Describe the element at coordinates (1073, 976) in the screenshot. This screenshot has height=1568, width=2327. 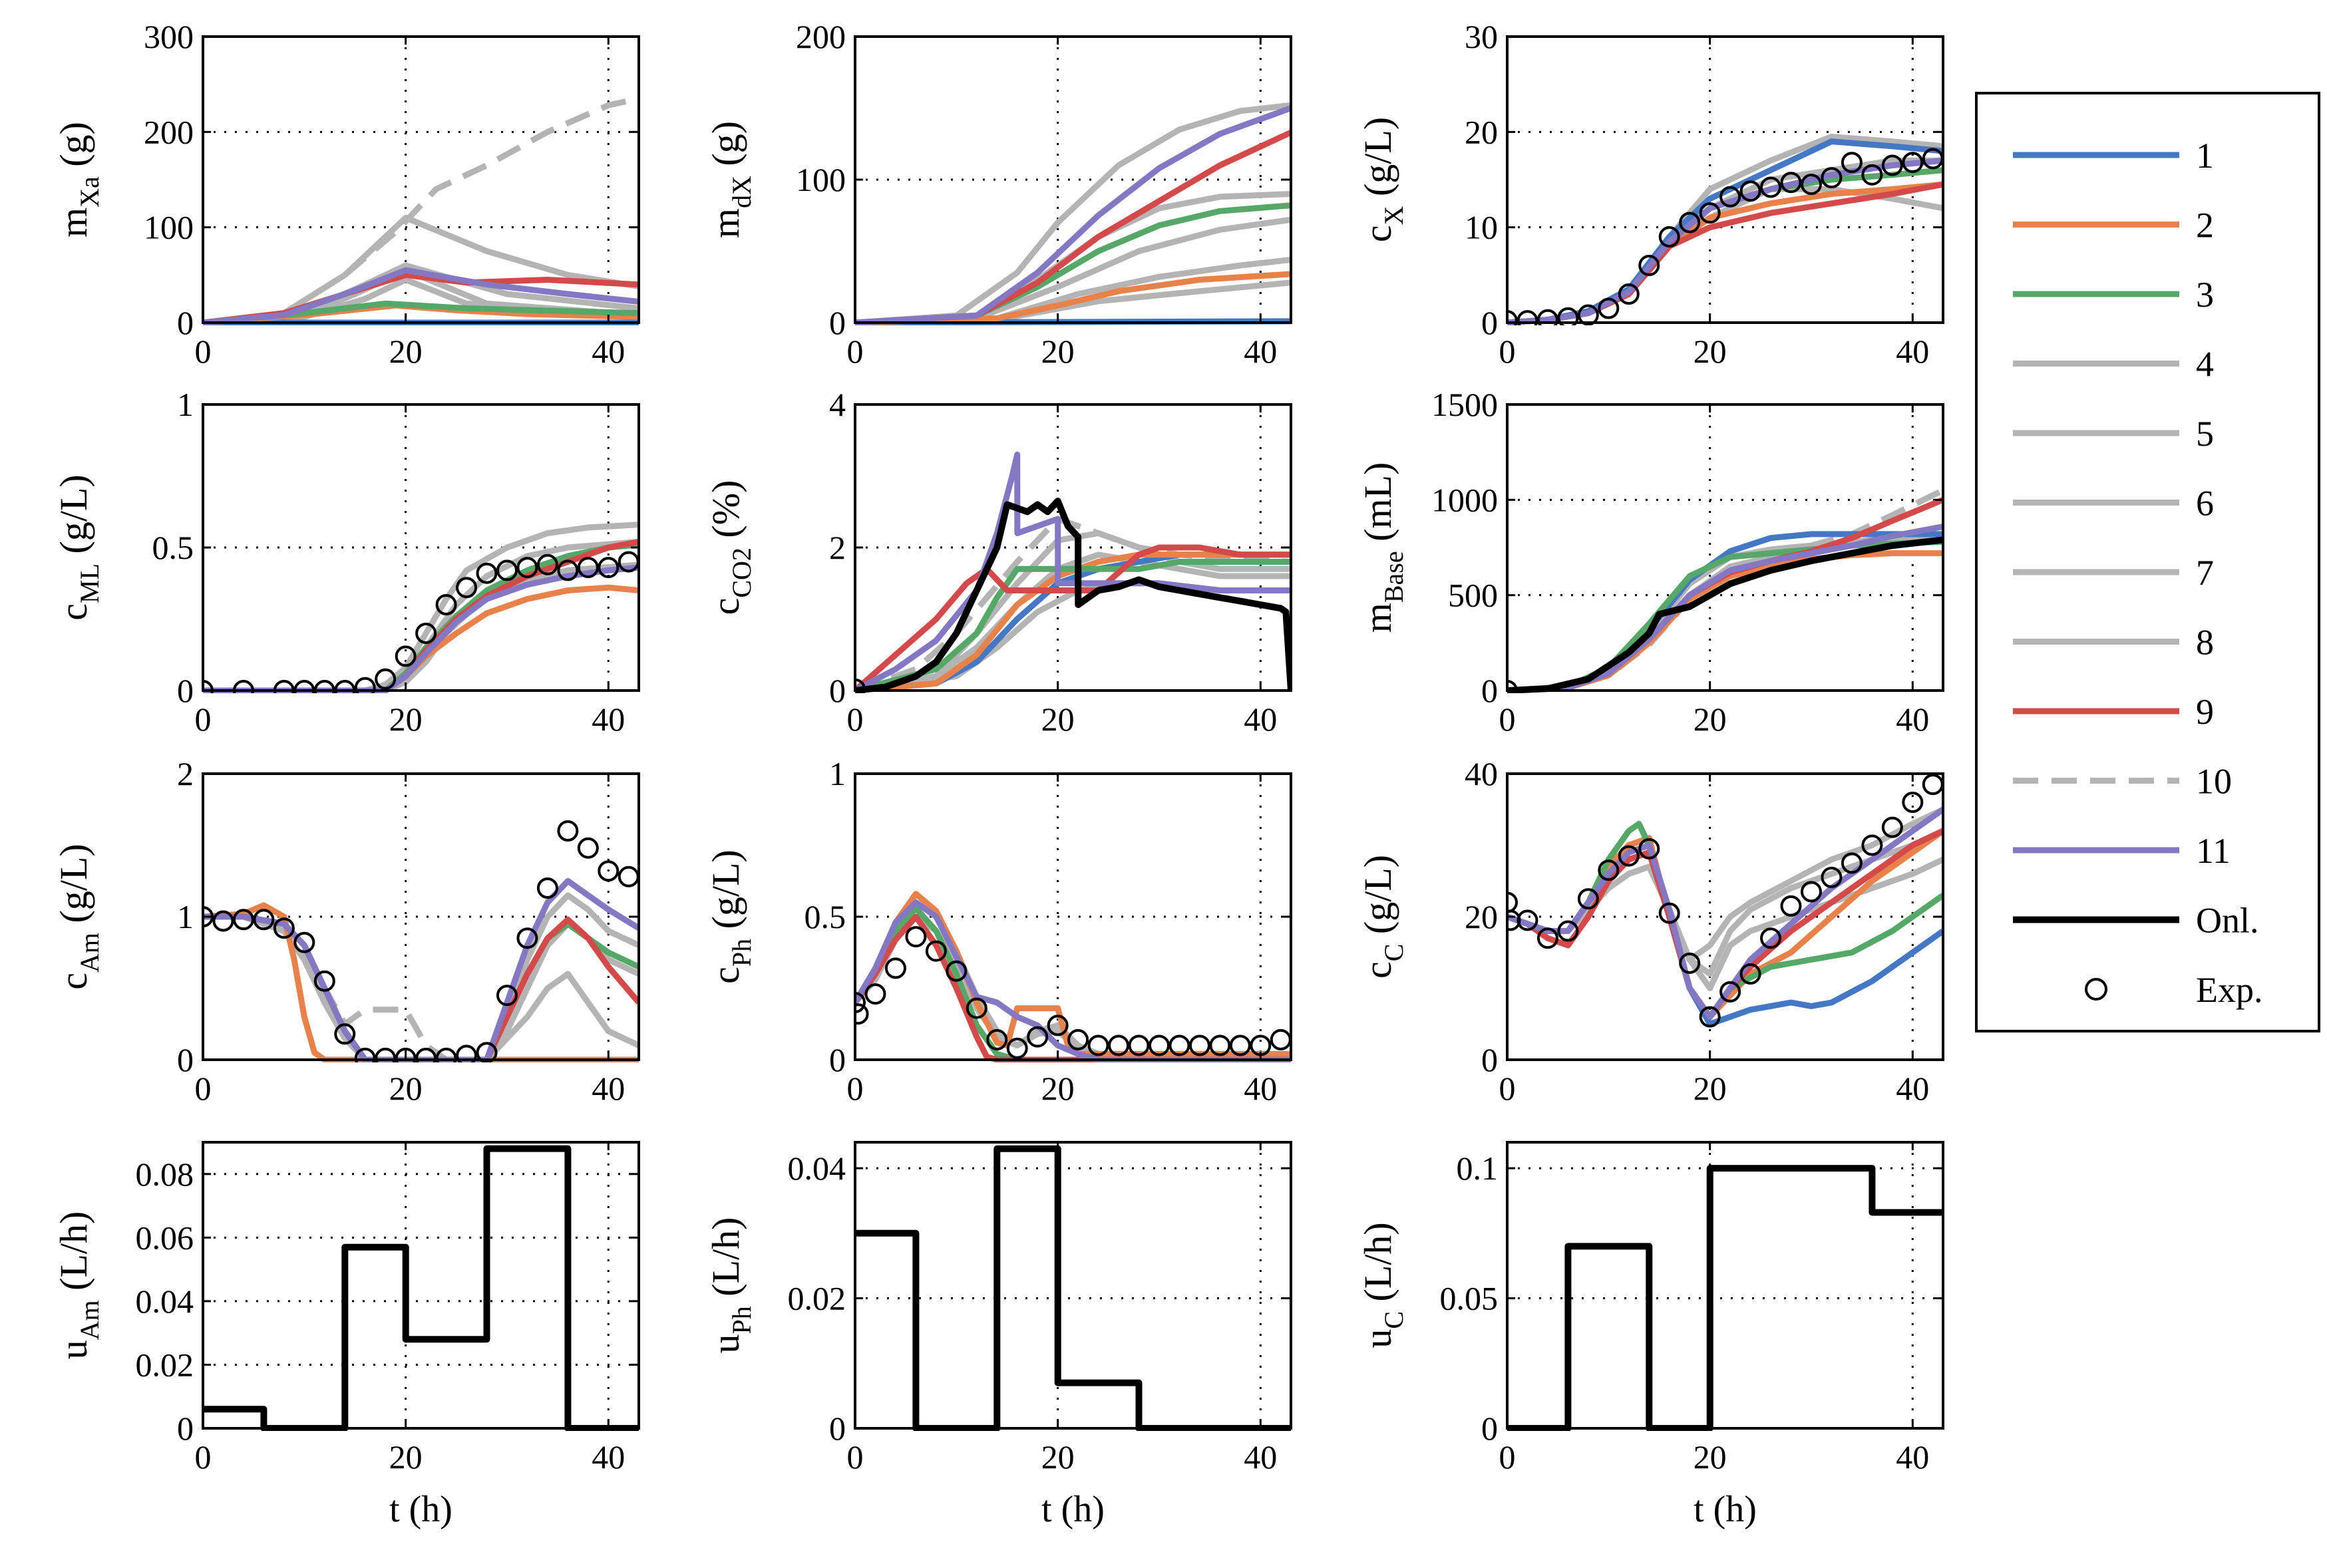
I see `series-group-cPh` at that location.